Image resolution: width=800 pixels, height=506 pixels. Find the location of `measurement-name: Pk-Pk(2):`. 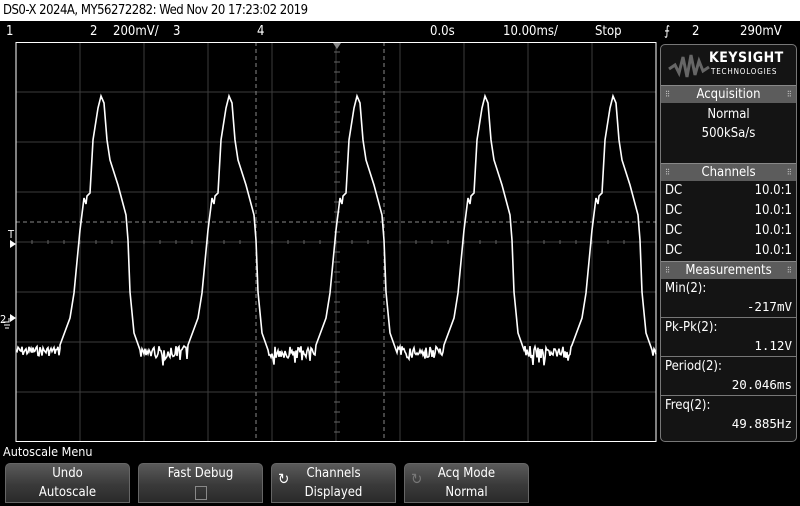

measurement-name: Pk-Pk(2): is located at coordinates (691, 327).